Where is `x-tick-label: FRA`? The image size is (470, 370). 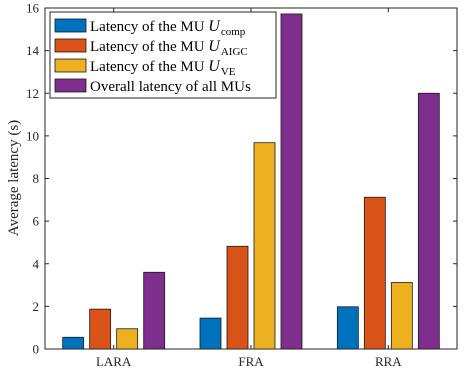
x-tick-label: FRA is located at coordinates (251, 361).